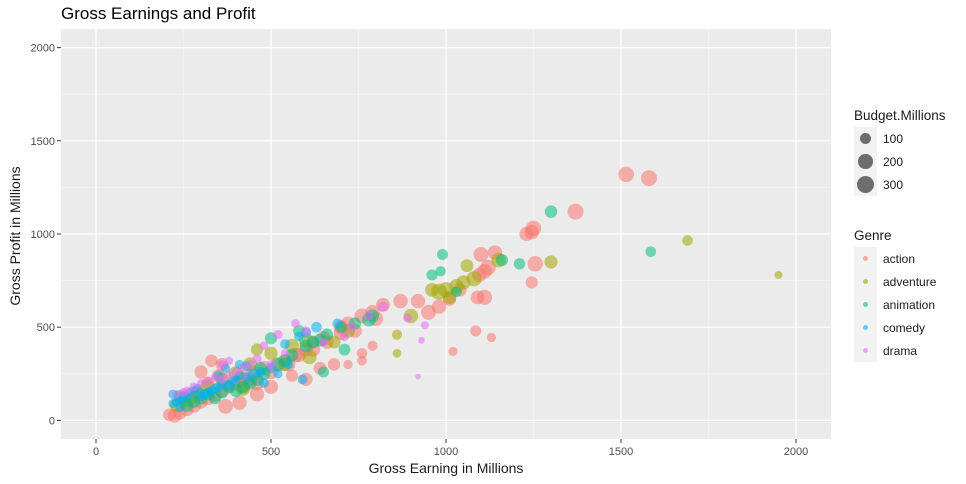 The width and height of the screenshot is (966, 484). Describe the element at coordinates (895, 304) in the screenshot. I see `genre-legend-item: animation` at that location.